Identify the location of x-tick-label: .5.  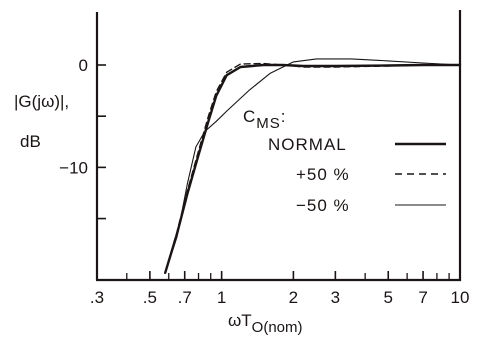
(150, 297).